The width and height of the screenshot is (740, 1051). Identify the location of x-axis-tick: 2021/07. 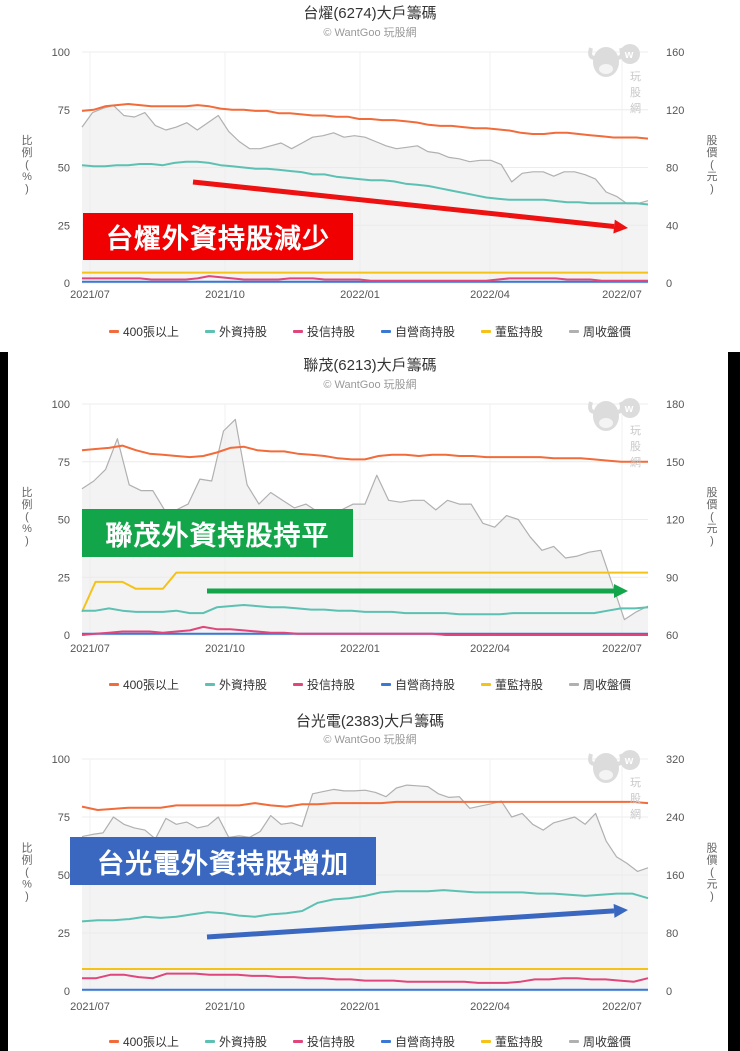
(90, 649).